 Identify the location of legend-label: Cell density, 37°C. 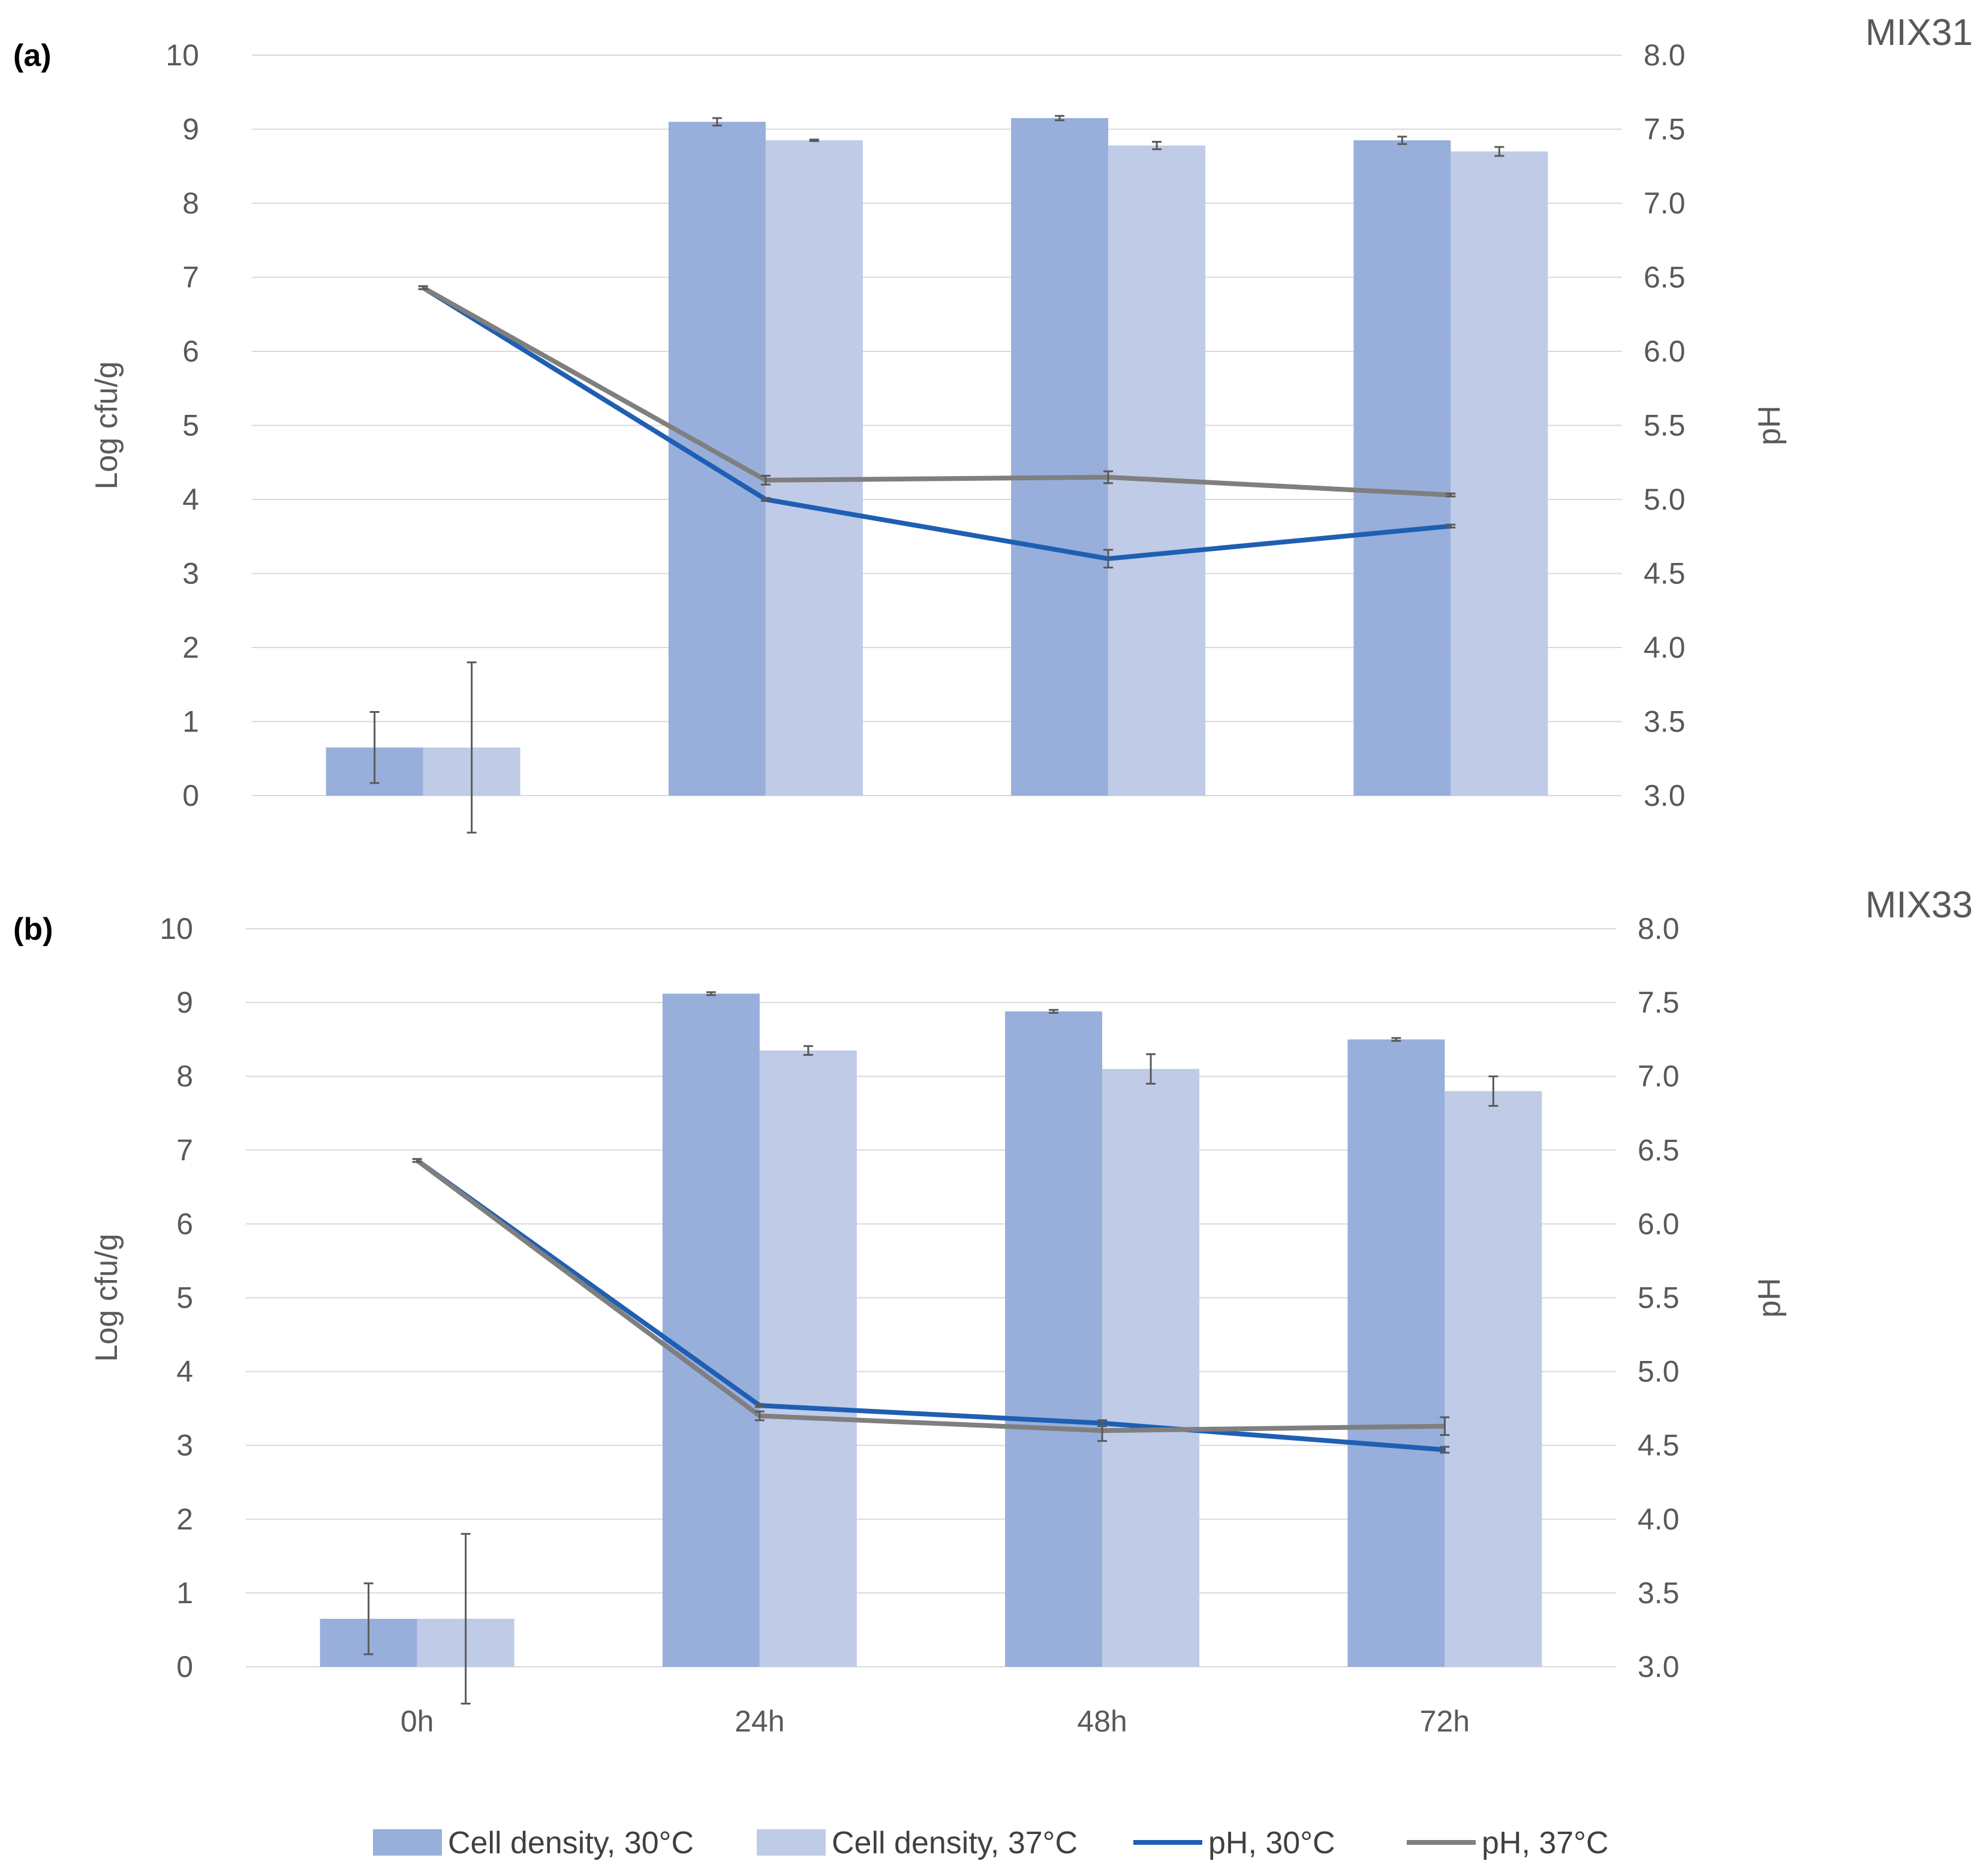
(955, 1843).